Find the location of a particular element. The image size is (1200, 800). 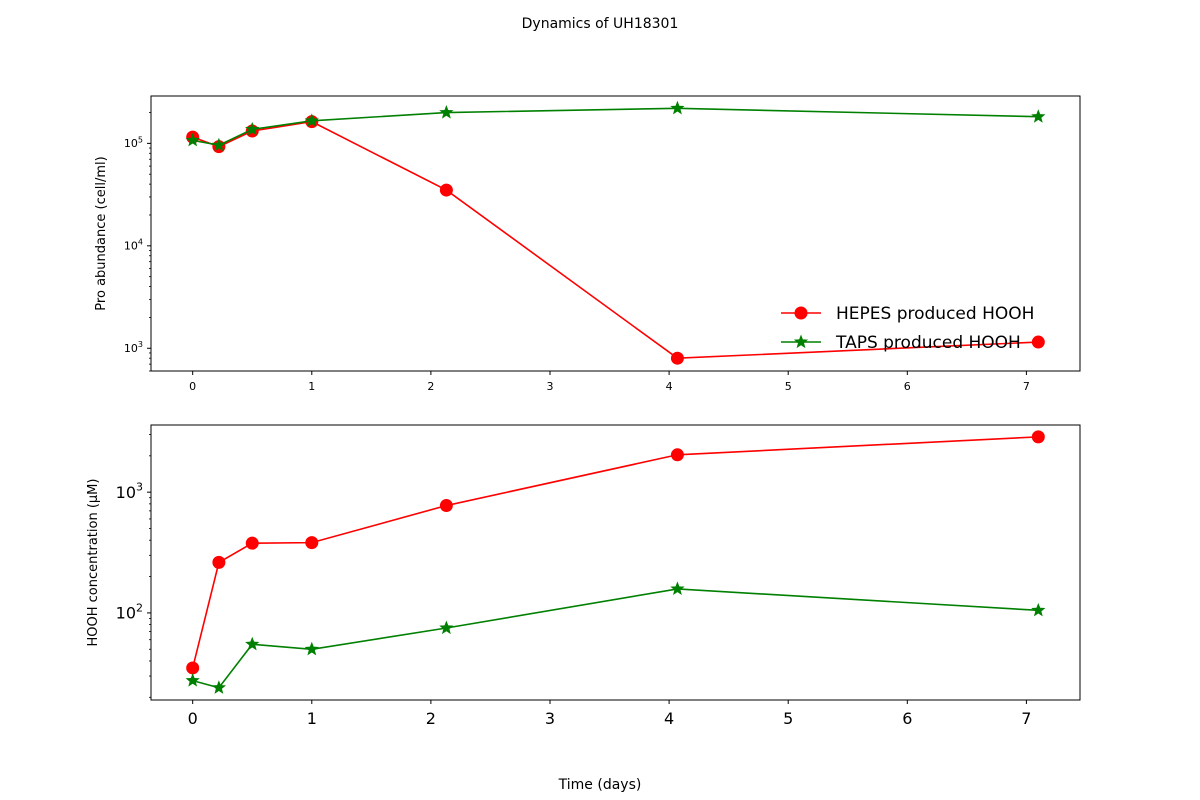

x-axis-label: Time (days) is located at coordinates (600, 785).